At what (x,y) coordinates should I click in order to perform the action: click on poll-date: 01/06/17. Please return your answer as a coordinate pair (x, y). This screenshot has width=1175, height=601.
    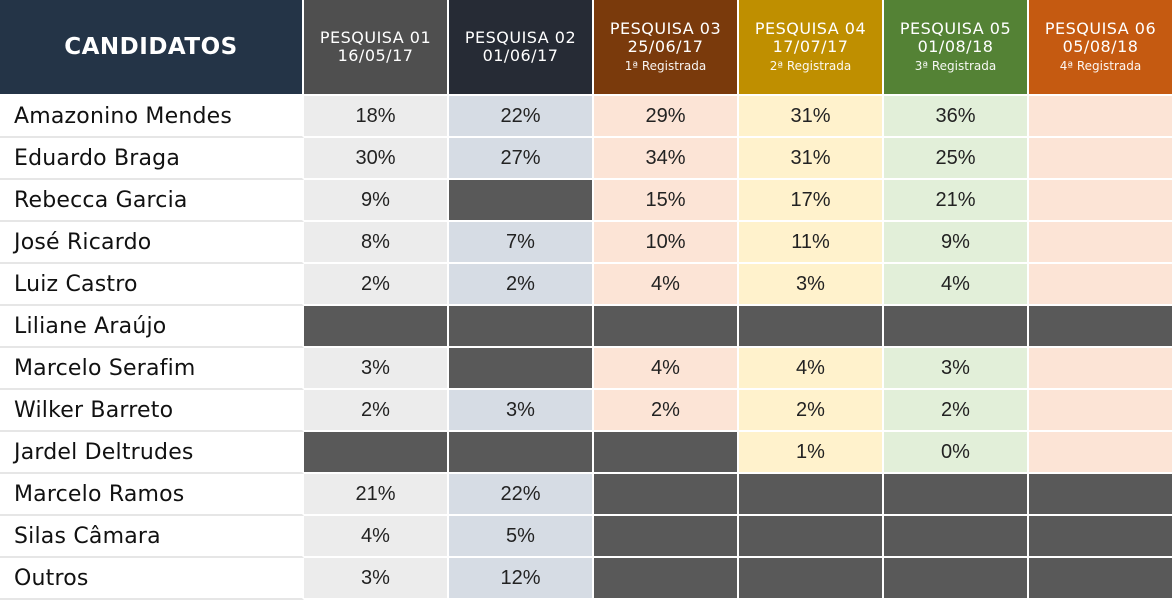
    Looking at the image, I should click on (520, 55).